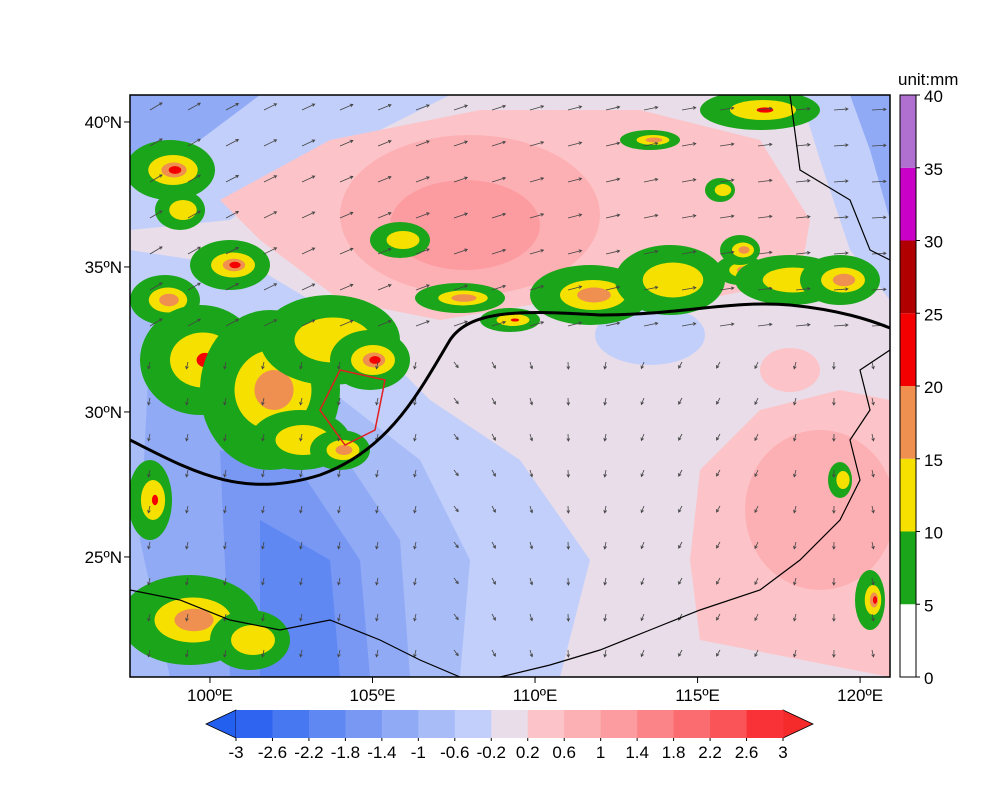 The width and height of the screenshot is (1000, 805). What do you see at coordinates (295, 633) in the screenshot?
I see `border` at bounding box center [295, 633].